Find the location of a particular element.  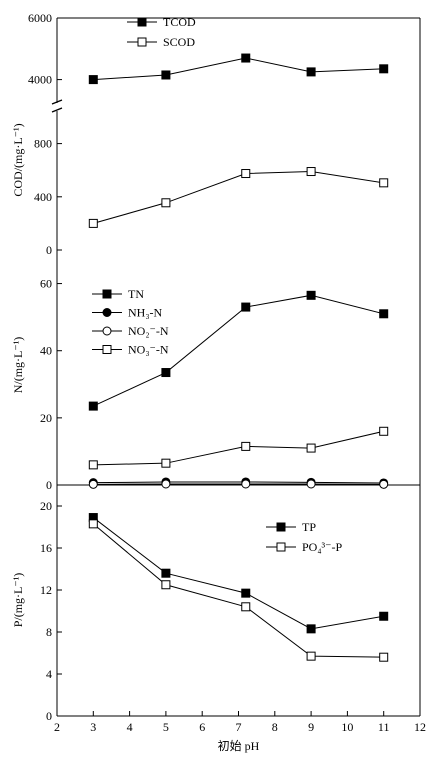

xtick-2-label: 2 is located at coordinates (57, 727).